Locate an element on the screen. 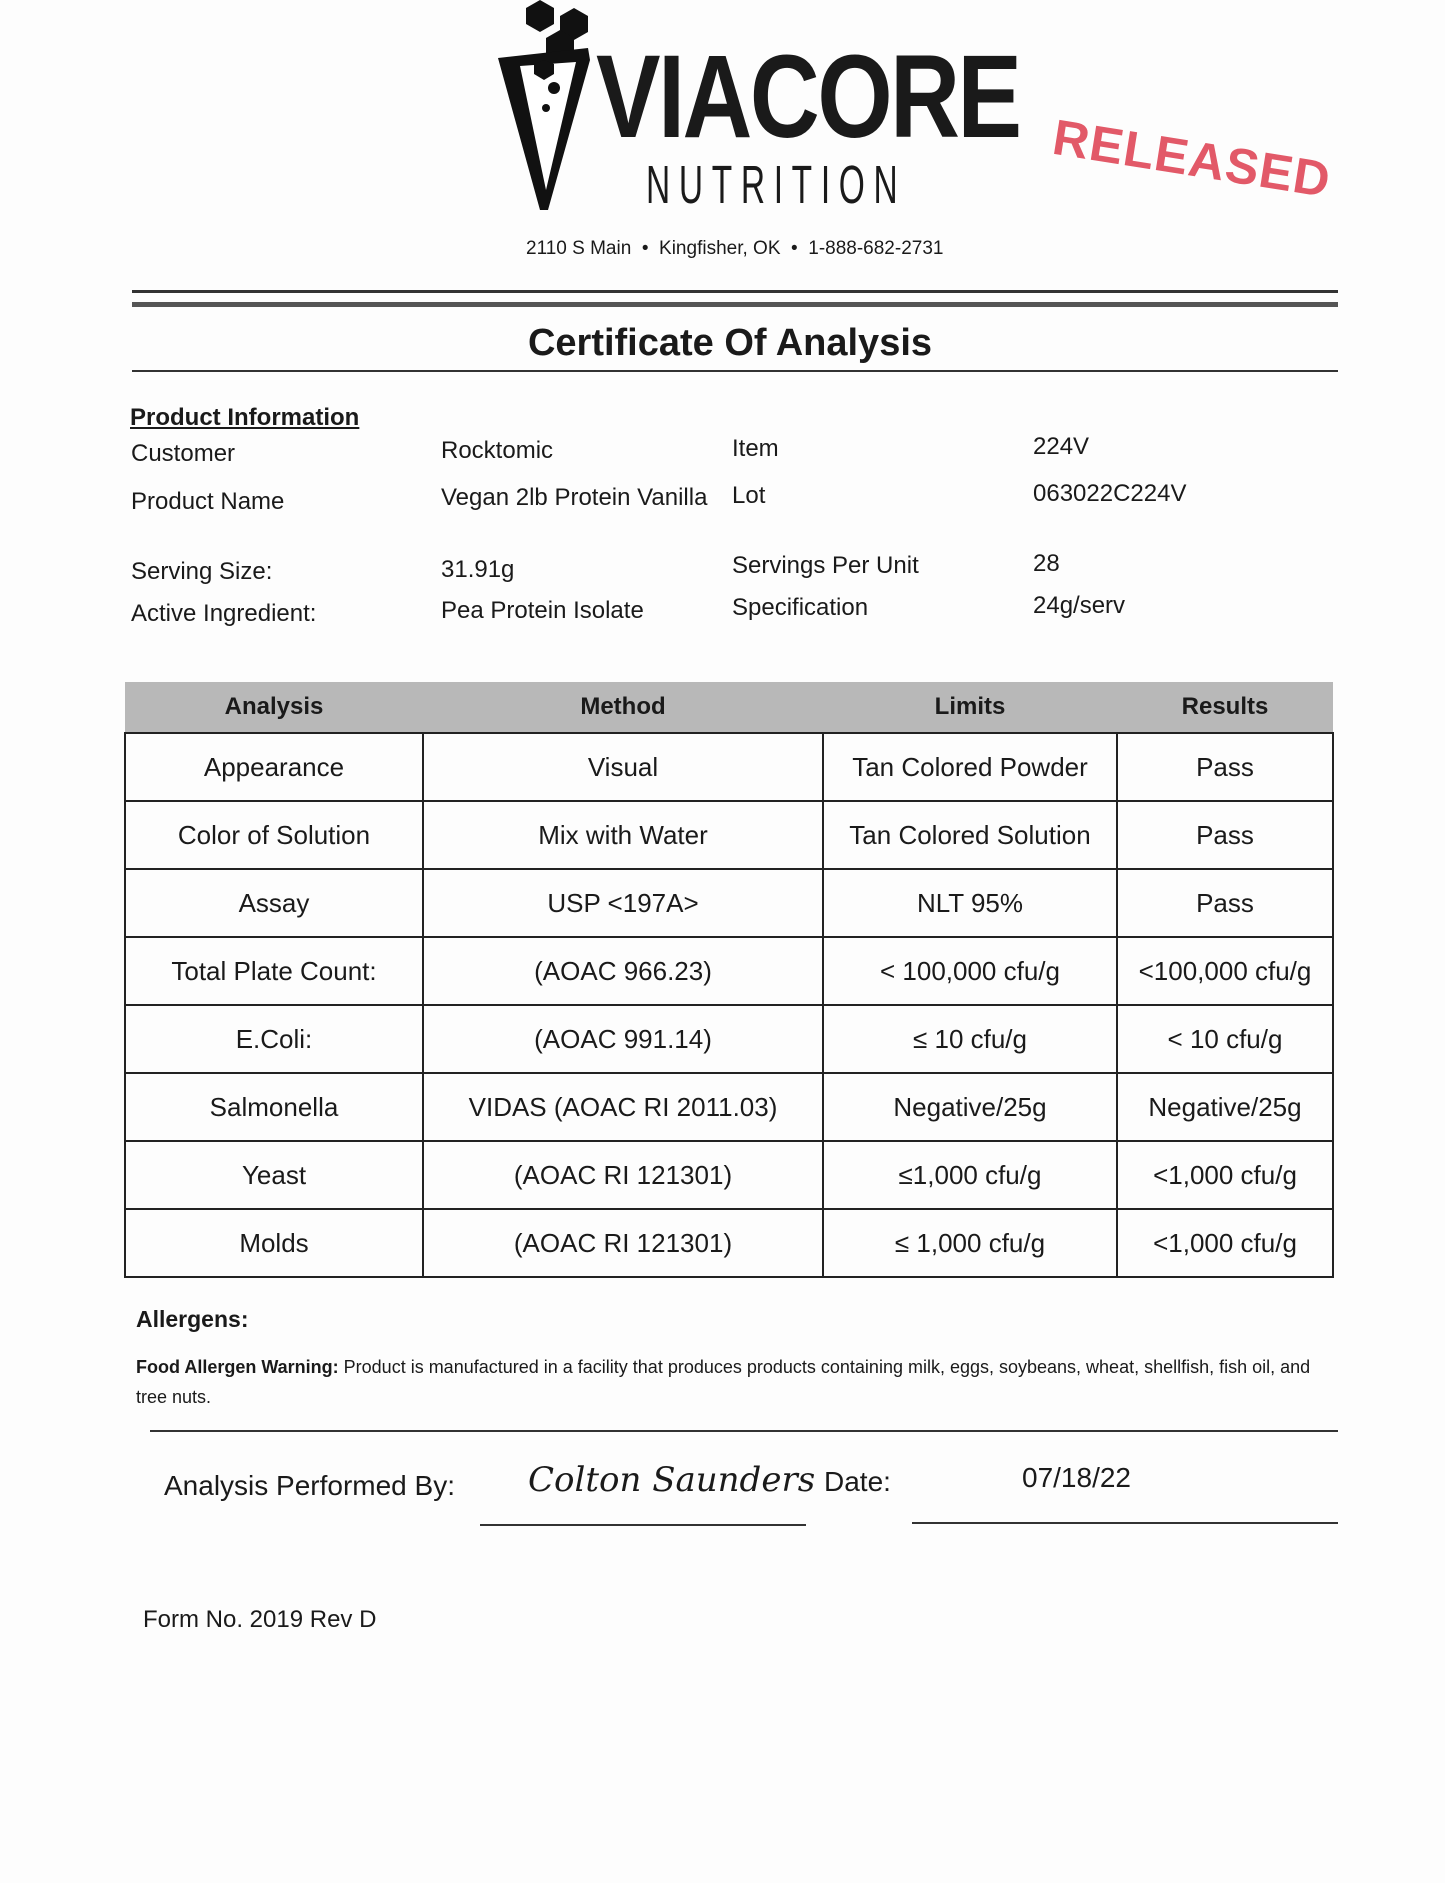 The image size is (1445, 1883). info-value: 28 is located at coordinates (1046, 563).